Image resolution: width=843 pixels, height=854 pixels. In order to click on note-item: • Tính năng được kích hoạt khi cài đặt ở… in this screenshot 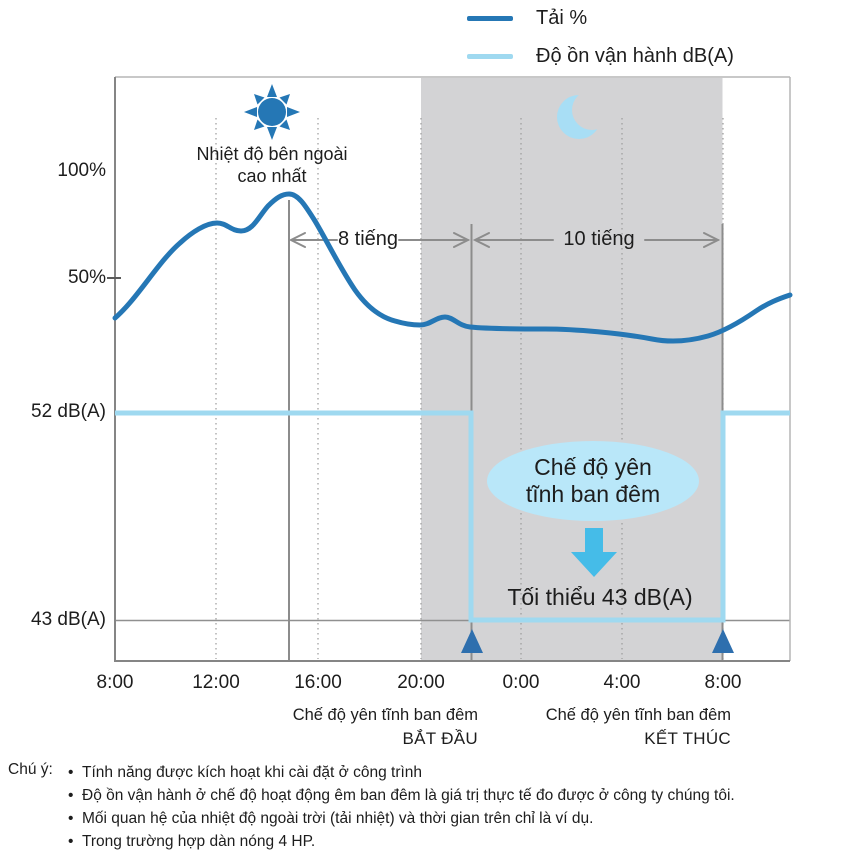, I will do `click(453, 772)`.